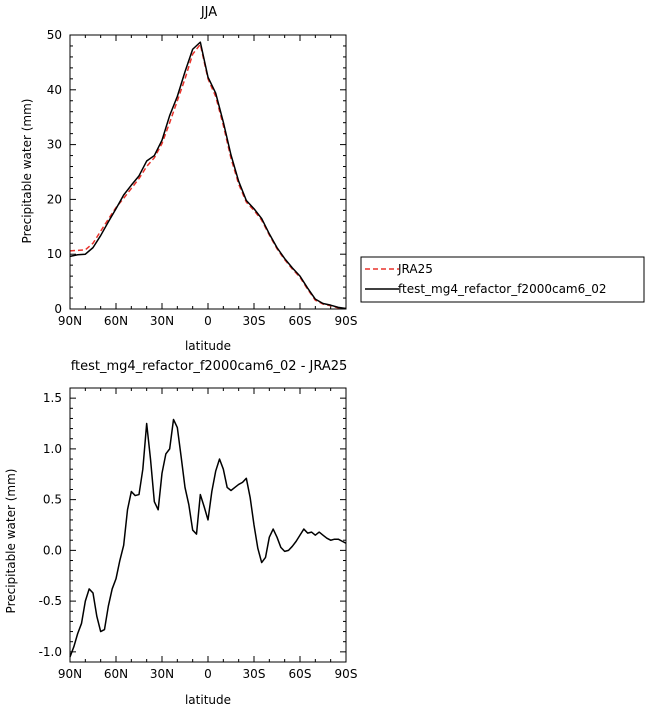 Image resolution: width=649 pixels, height=715 pixels. I want to click on bottom-y-axis-label: Precipitable water (mm), so click(11, 541).